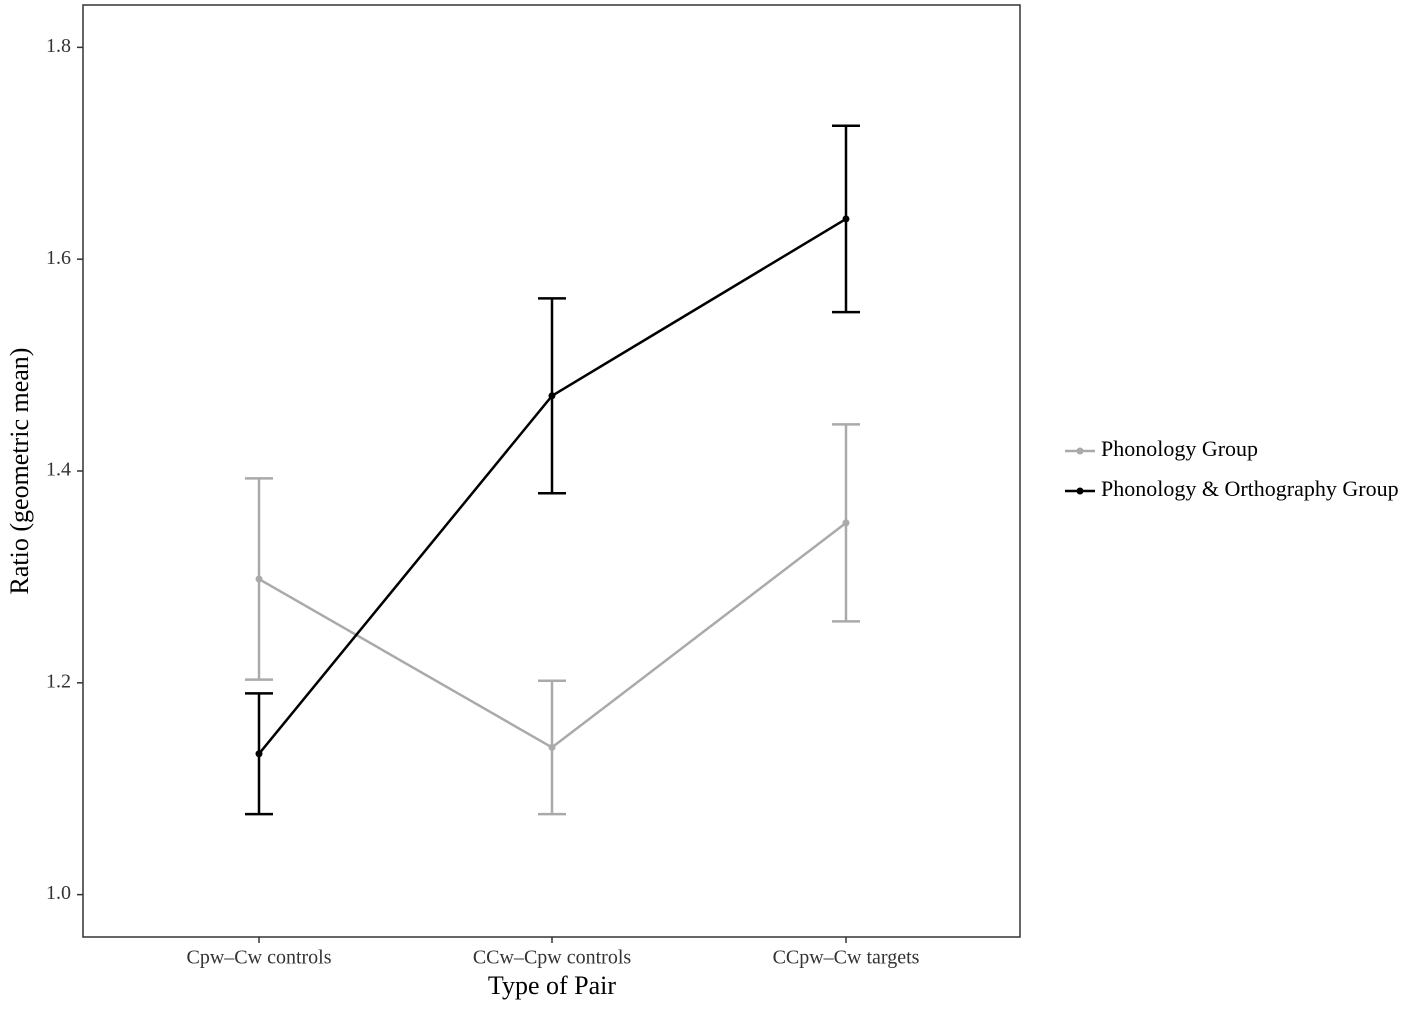 Image resolution: width=1425 pixels, height=1010 pixels. Describe the element at coordinates (552, 958) in the screenshot. I see `x-tick-label: CCw–Cpw controls` at that location.